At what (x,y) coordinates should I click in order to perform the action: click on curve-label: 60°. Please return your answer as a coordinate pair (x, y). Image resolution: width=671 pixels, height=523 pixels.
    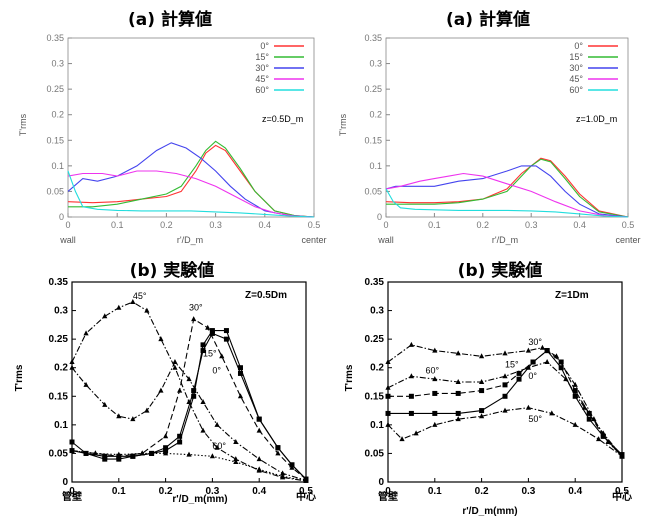
    Looking at the image, I should click on (432, 370).